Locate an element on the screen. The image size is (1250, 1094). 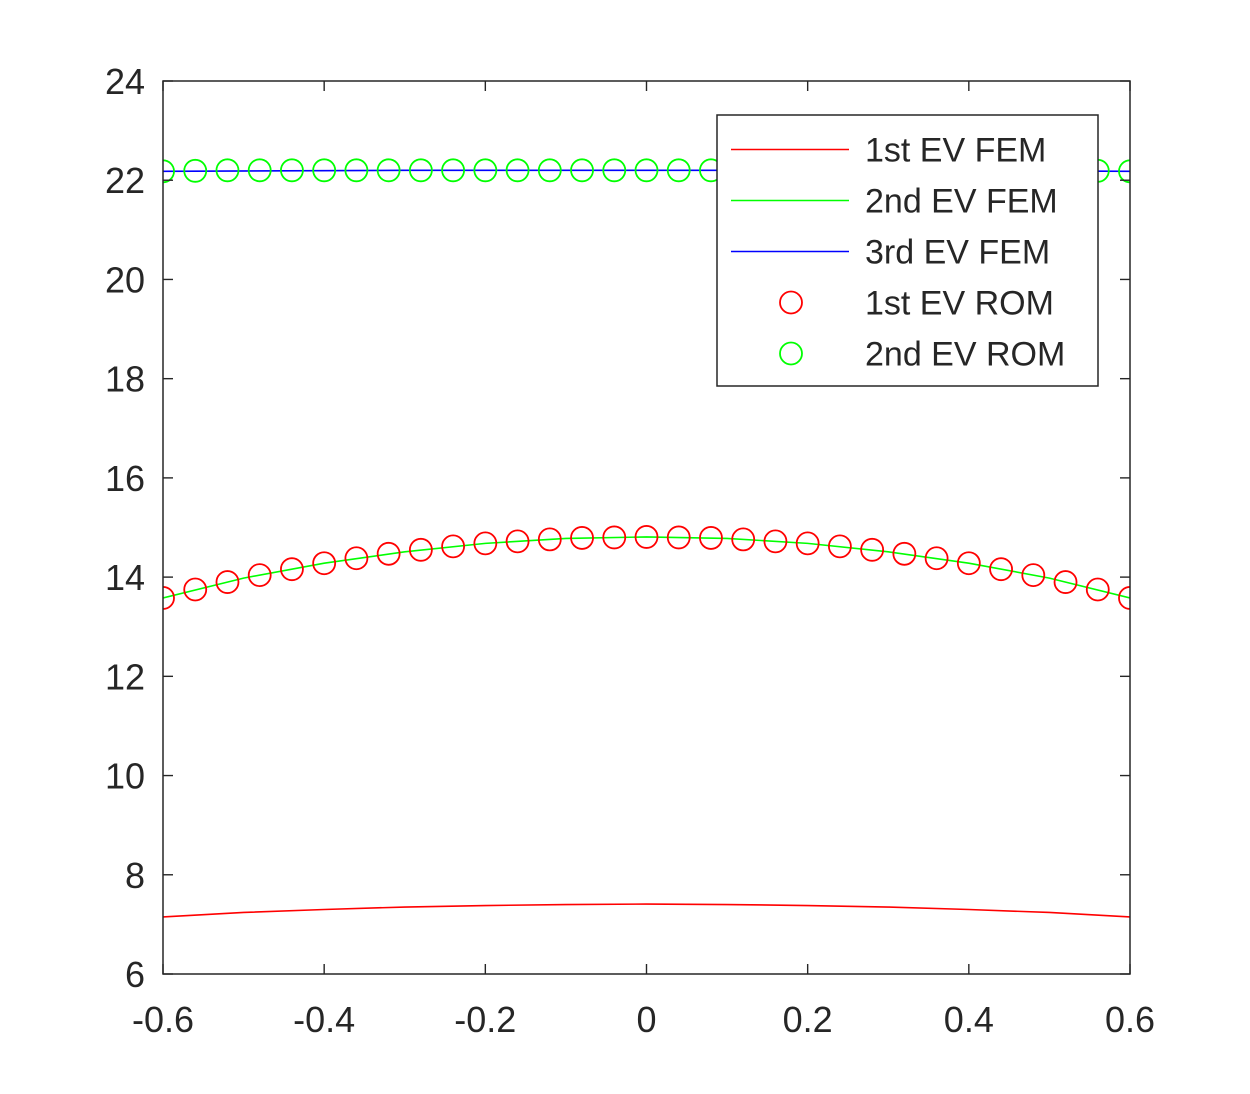
y-tick-label: 14 is located at coordinates (125, 577).